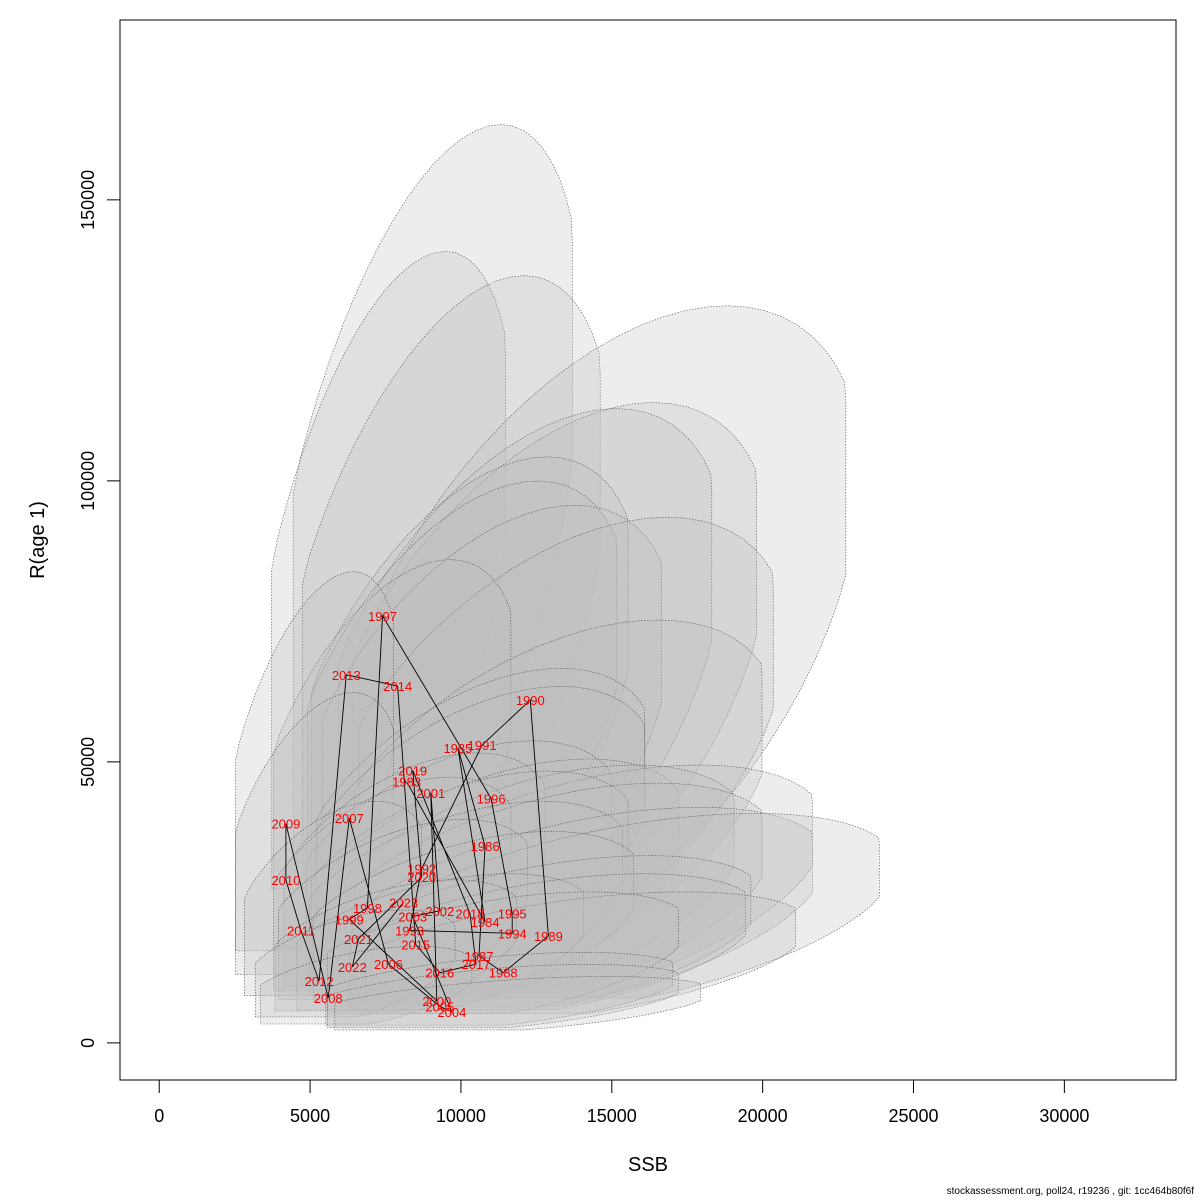  I want to click on confidence-ellipse-2006, so click(440, 942).